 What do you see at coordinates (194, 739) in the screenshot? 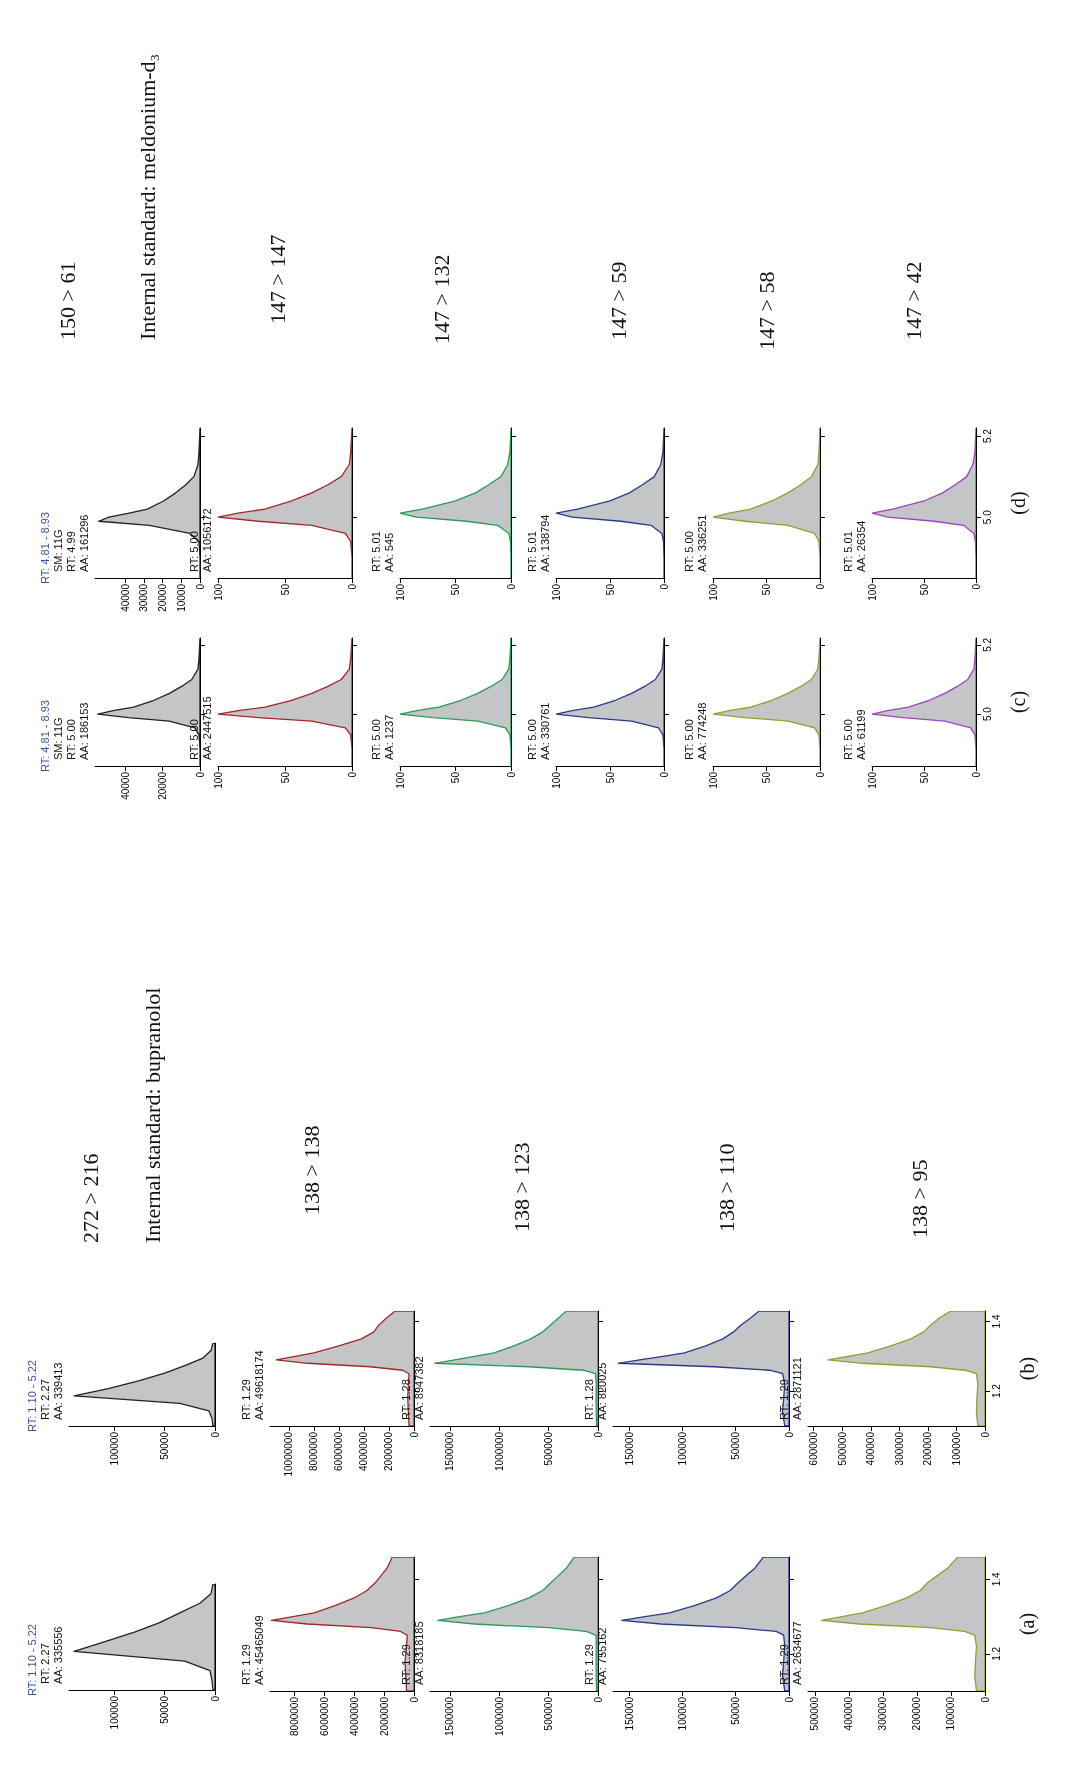
I see `annotation: RT: 5.00` at bounding box center [194, 739].